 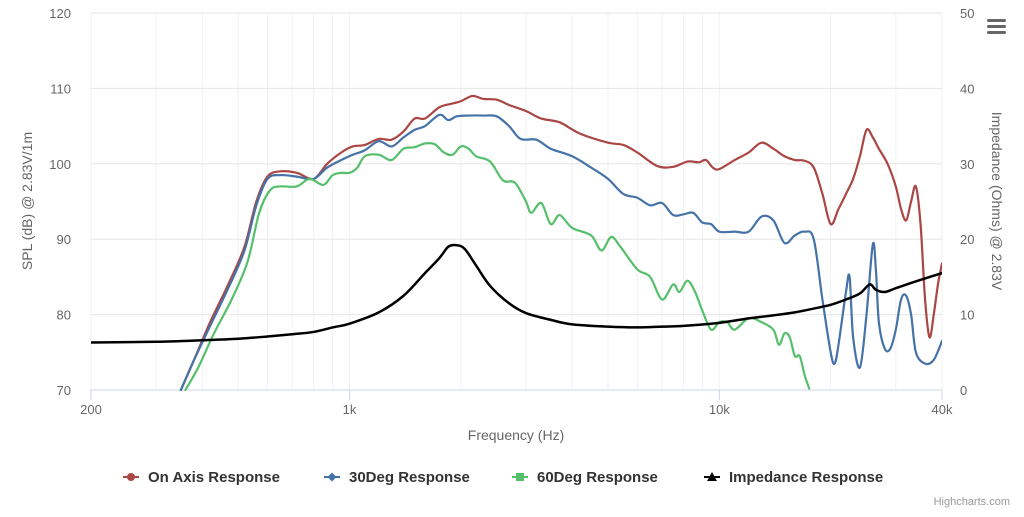 I want to click on y-axis-right: 0 10 20 30 40 50, so click(x=967, y=202).